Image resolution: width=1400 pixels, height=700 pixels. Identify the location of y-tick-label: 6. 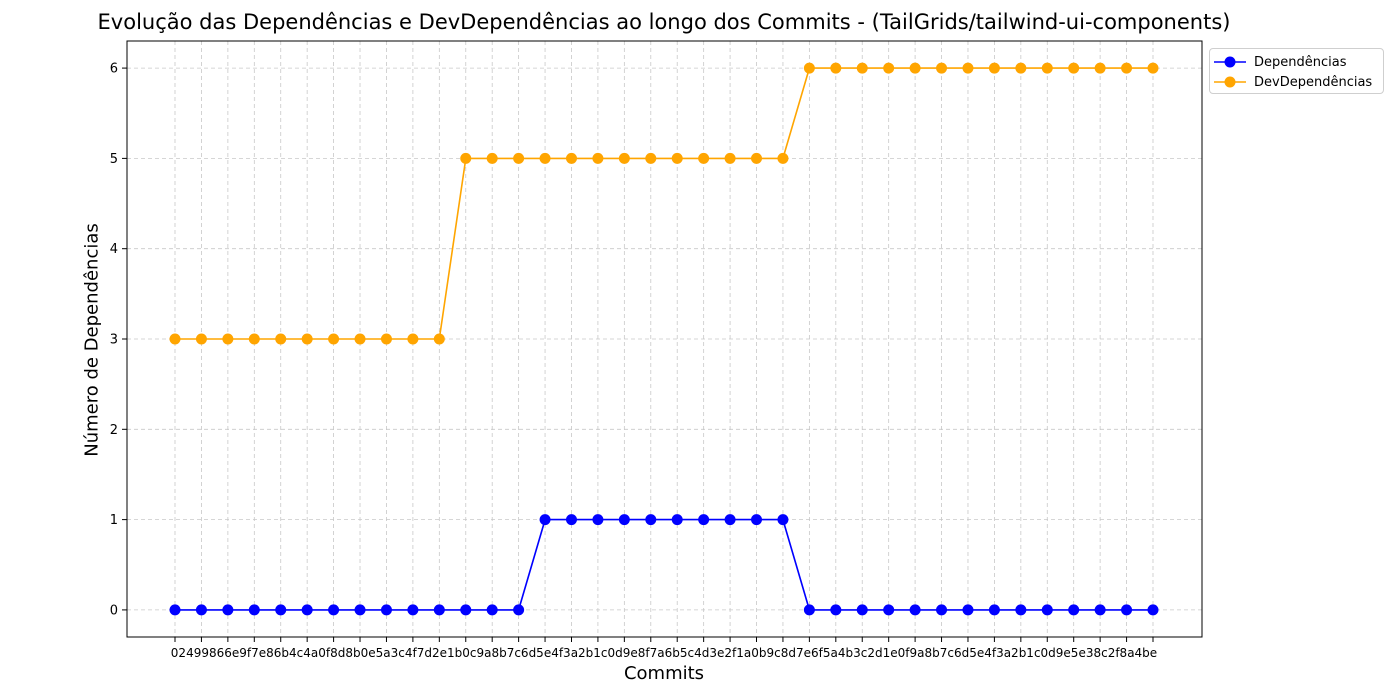
(114, 69).